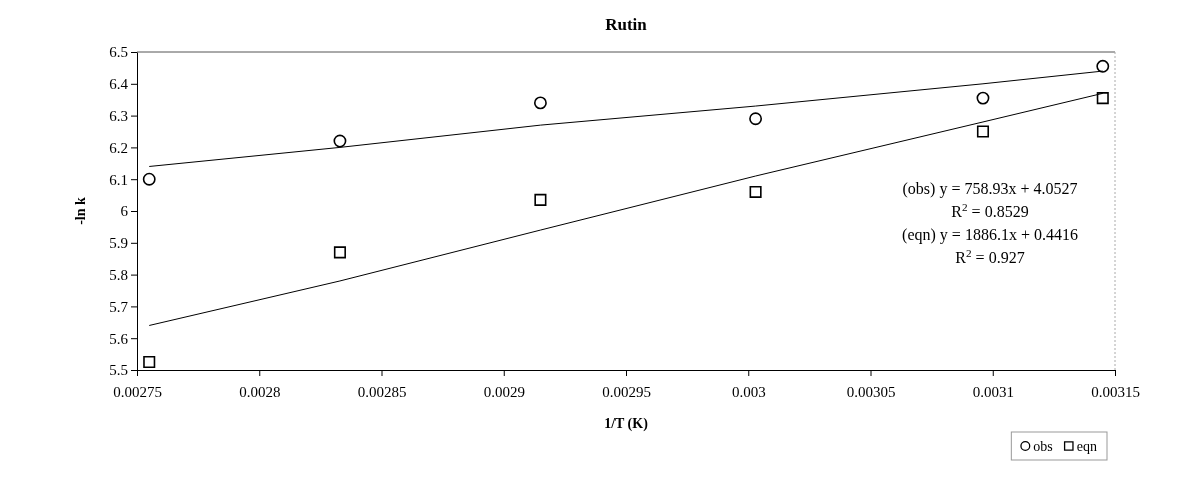  I want to click on annotation: R$^{2}$ = 0.8529, so click(990, 210).